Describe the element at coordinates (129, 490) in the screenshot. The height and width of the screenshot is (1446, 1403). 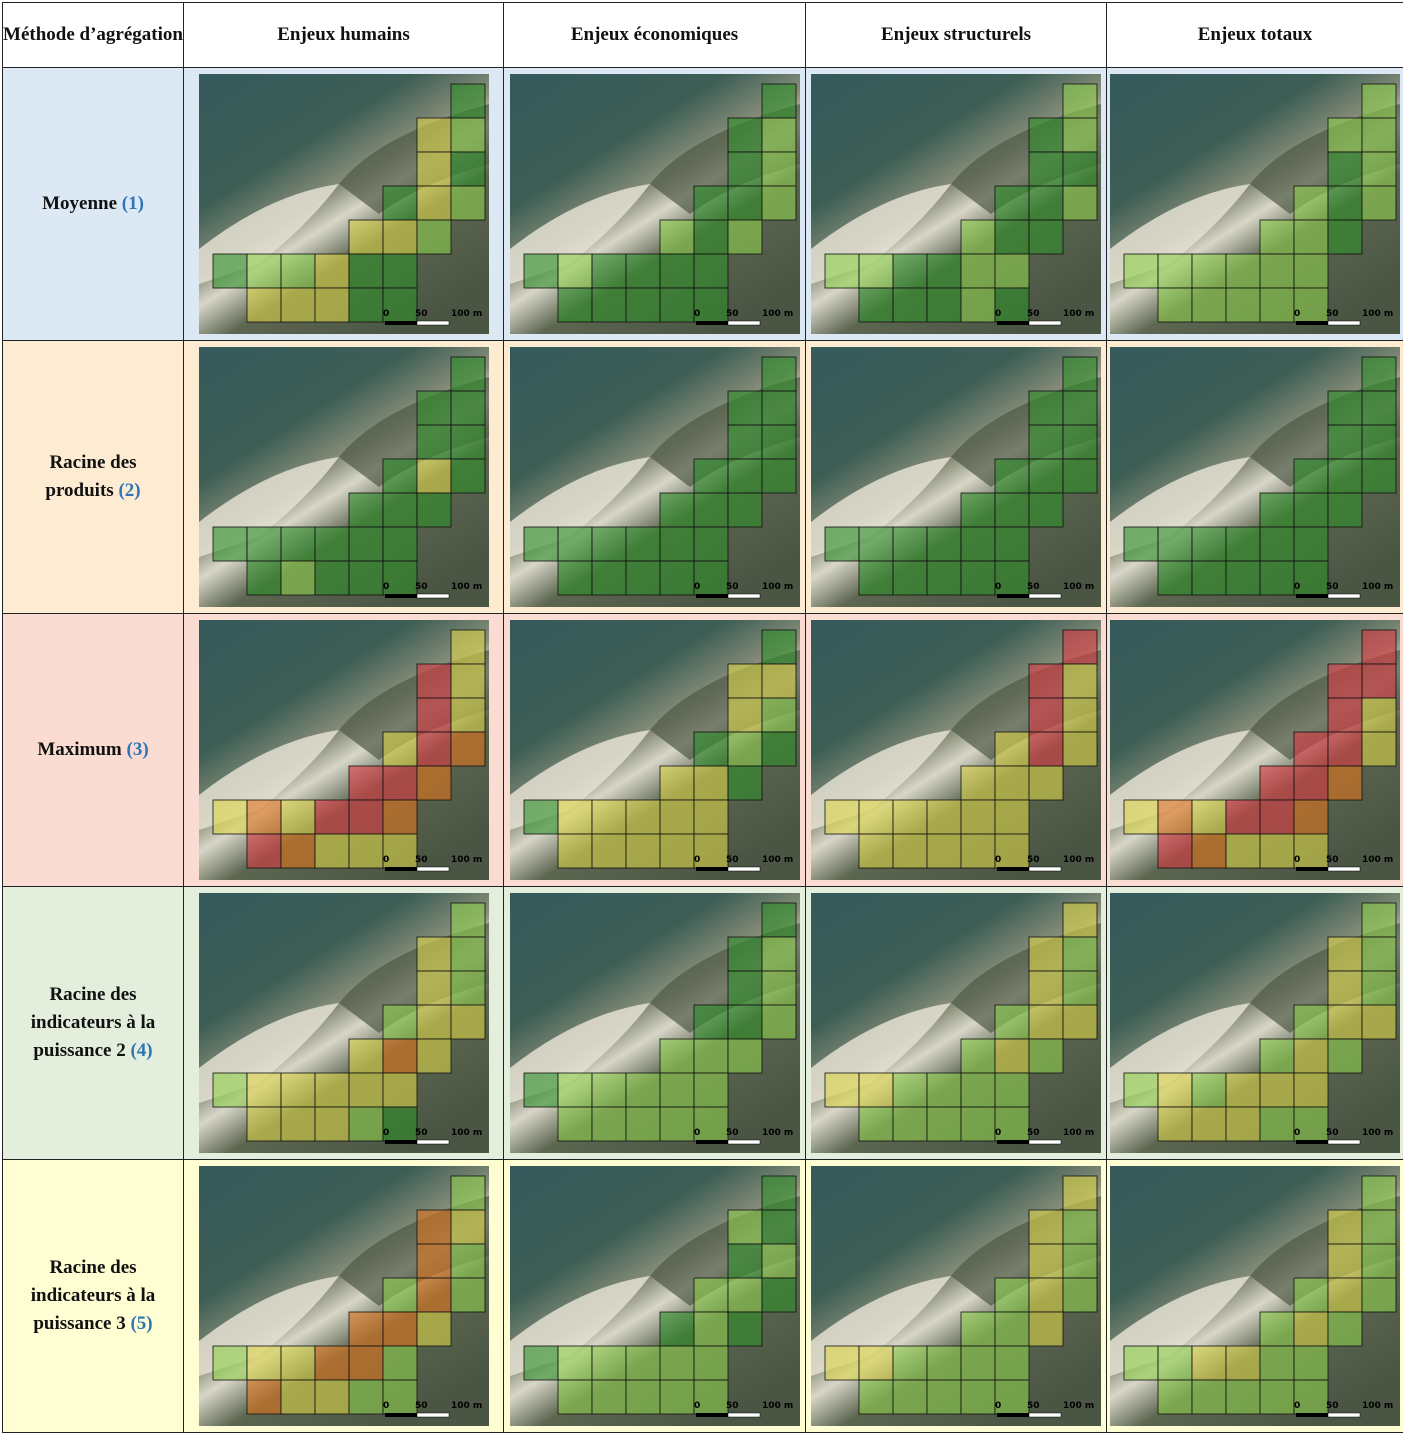
I see `method-ref: (2)` at that location.